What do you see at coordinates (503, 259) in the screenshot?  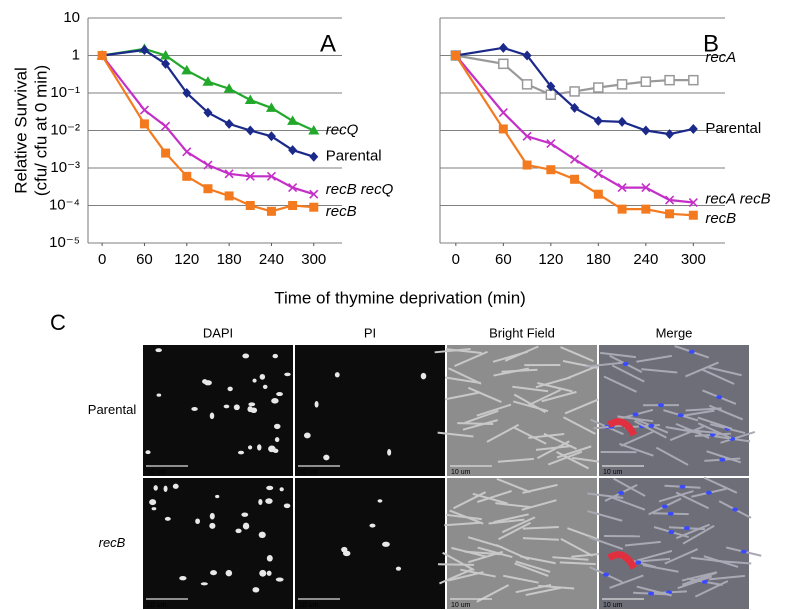 I see `x-tick-label: 60` at bounding box center [503, 259].